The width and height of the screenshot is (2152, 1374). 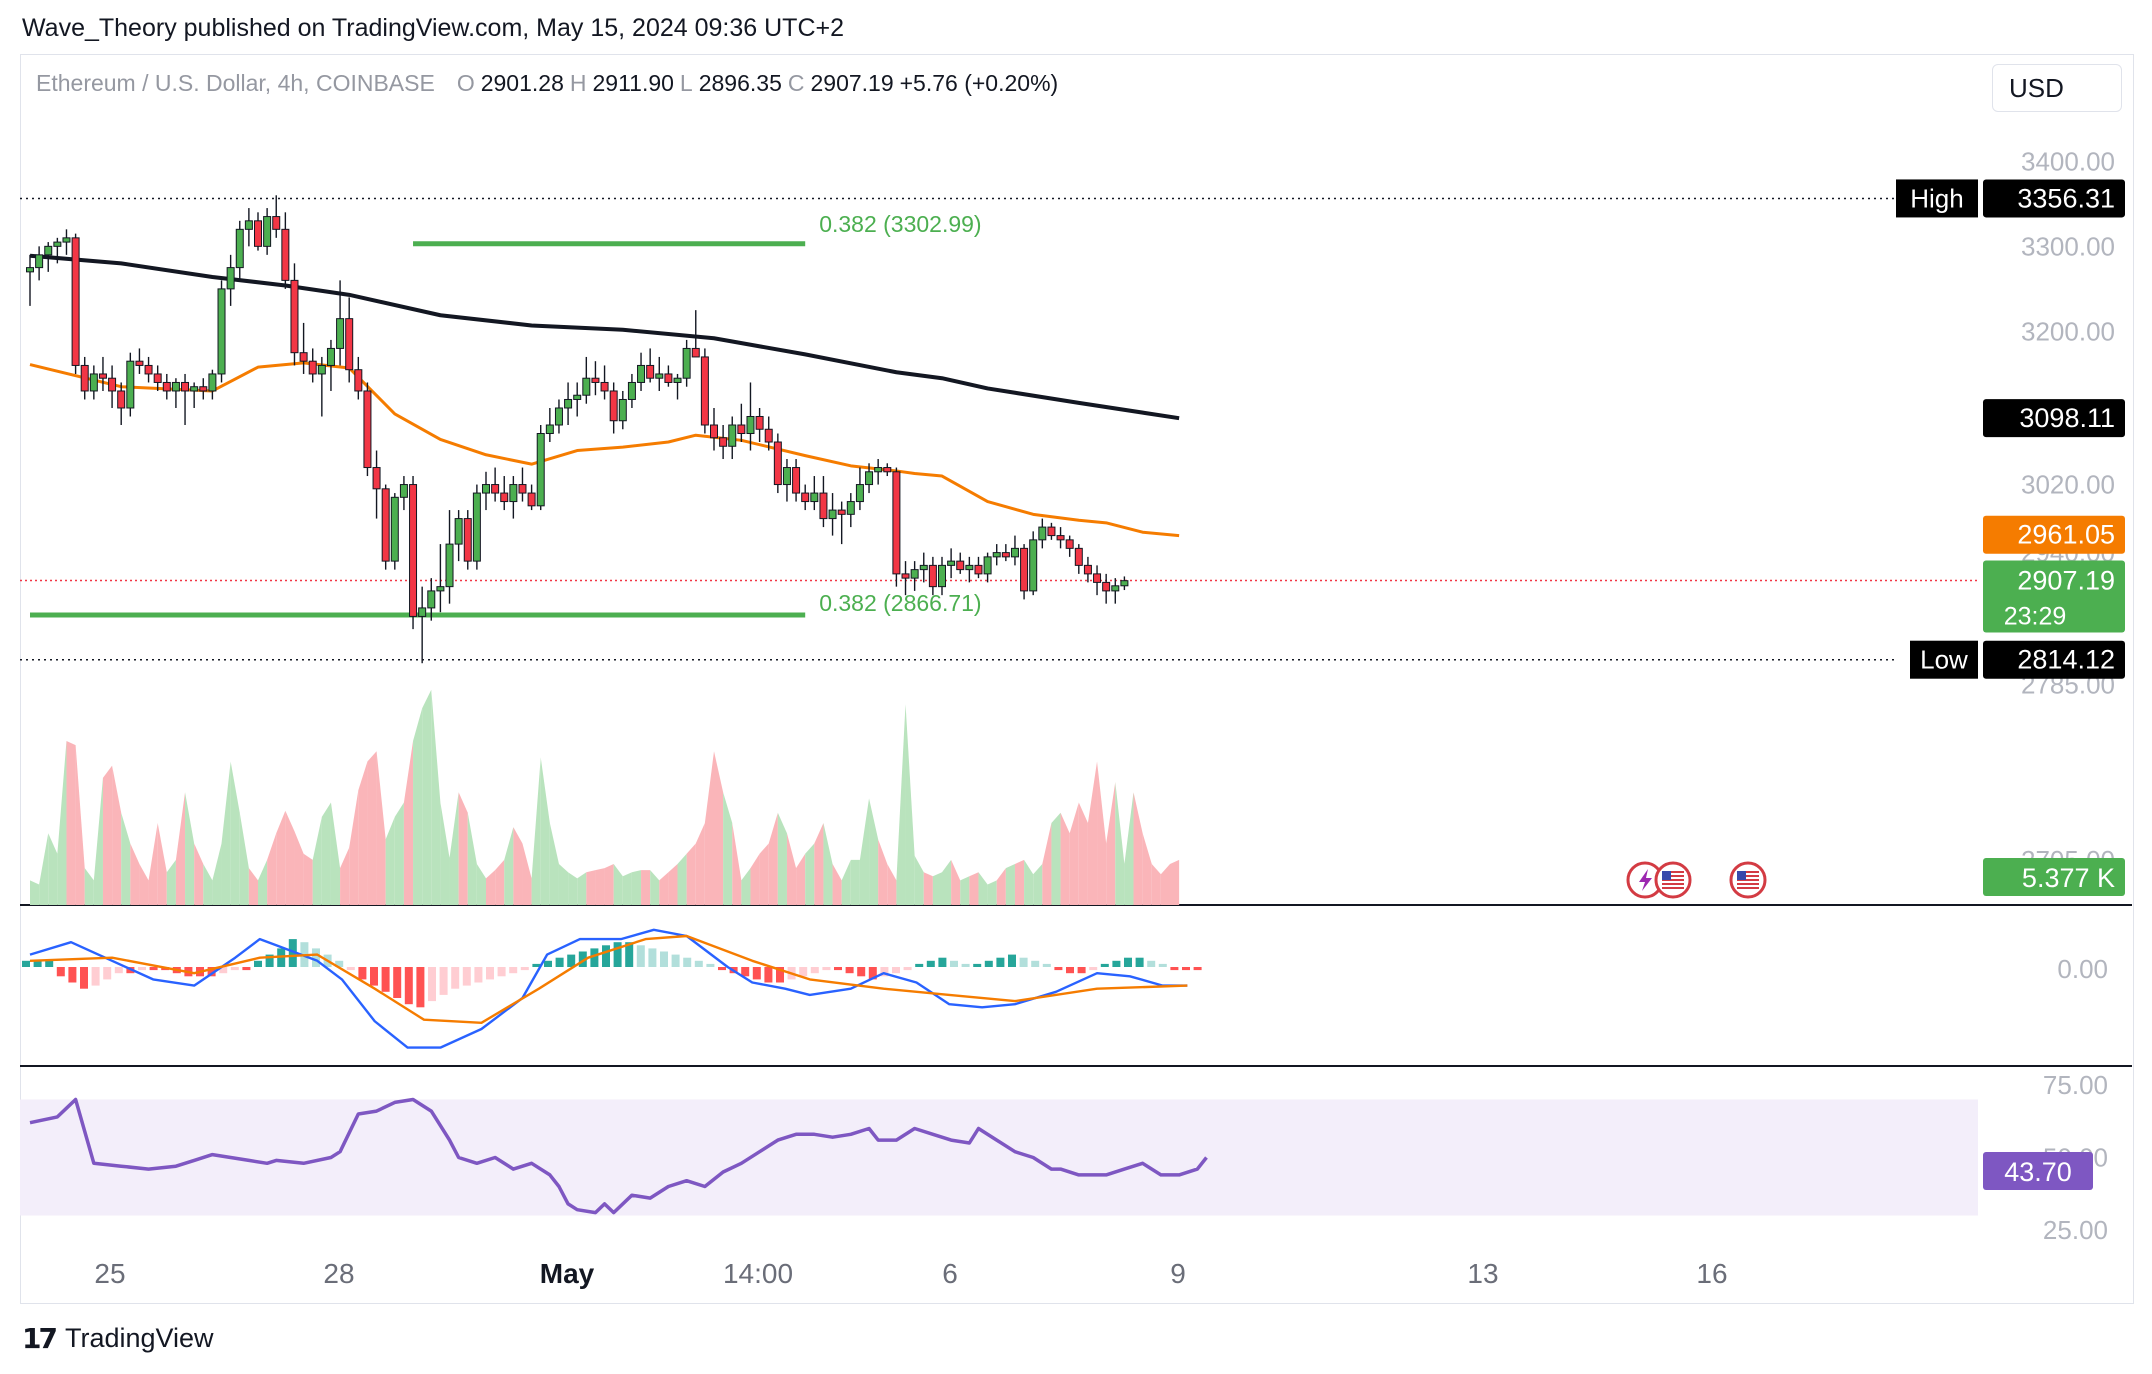 I want to click on flag-canton, so click(x=1741, y=875).